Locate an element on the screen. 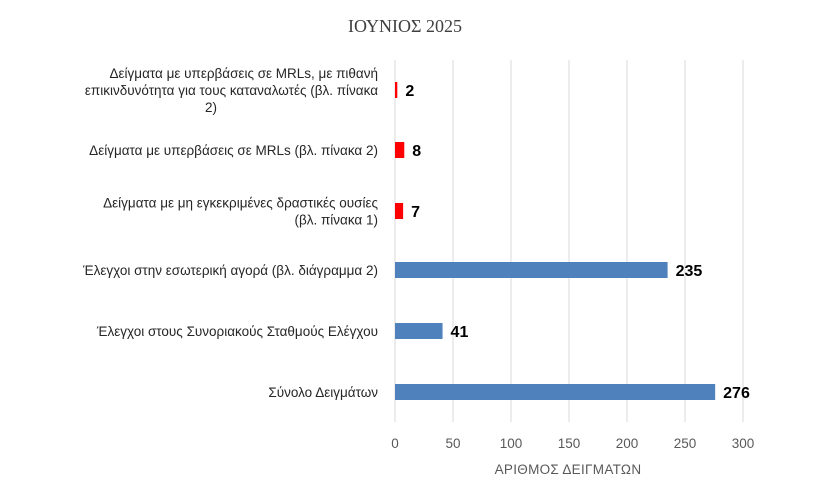 The height and width of the screenshot is (494, 831). x-axis-ticks: 0 50 100 150 200 250 300 is located at coordinates (572, 443).